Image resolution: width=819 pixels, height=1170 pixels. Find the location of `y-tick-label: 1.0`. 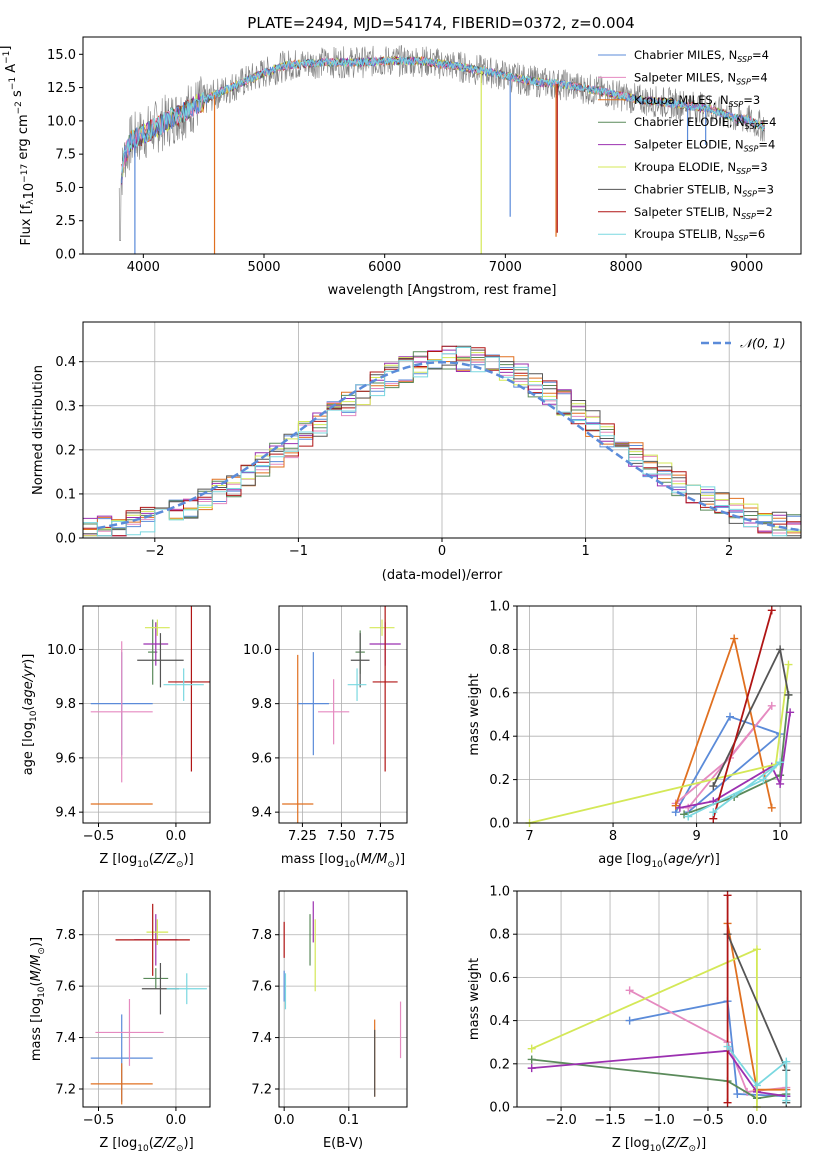

y-tick-label: 1.0 is located at coordinates (499, 892).